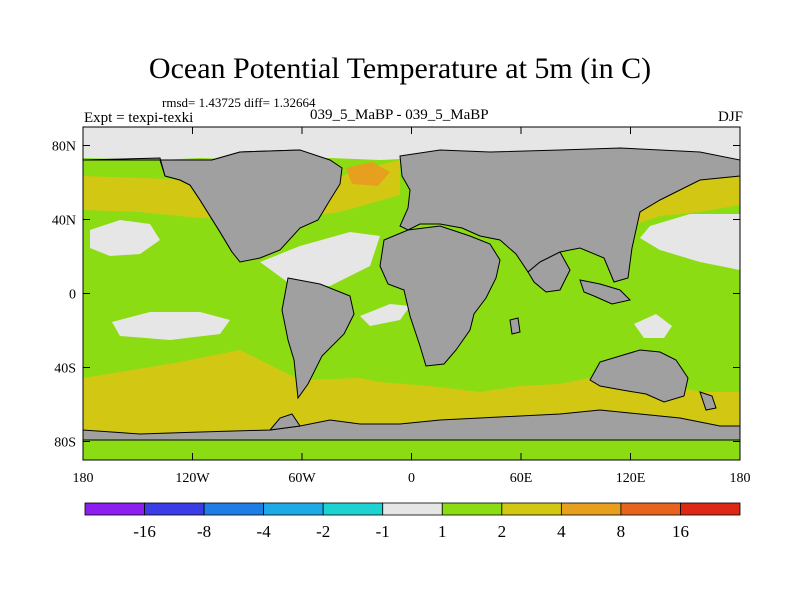  Describe the element at coordinates (302, 478) in the screenshot. I see `x-tick-label: 60W` at that location.